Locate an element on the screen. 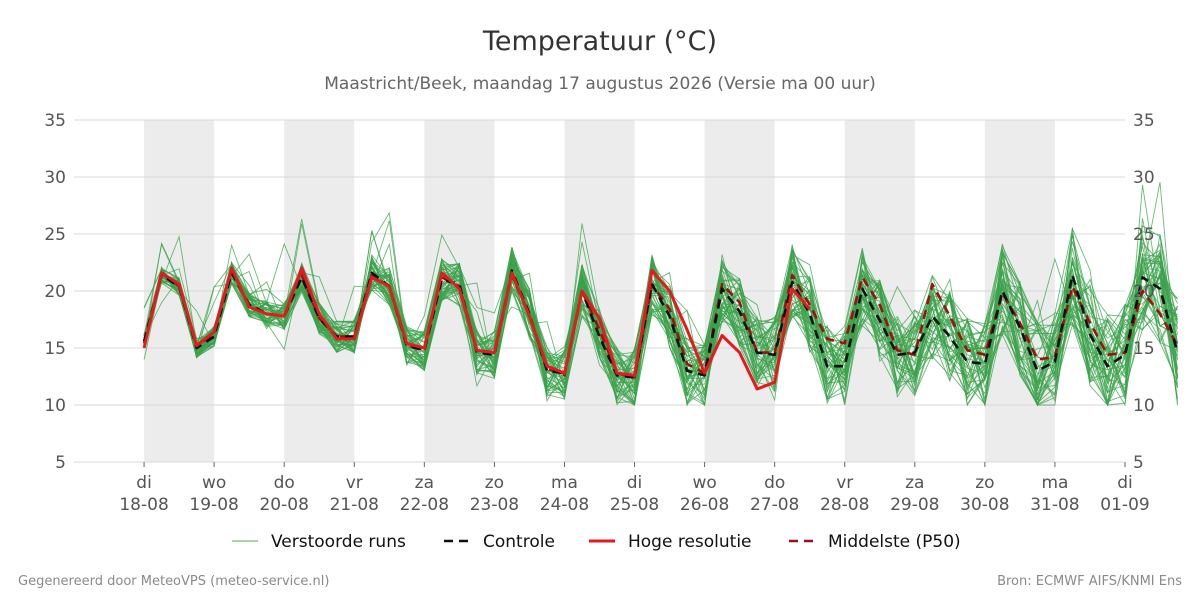 This screenshot has height=600, width=1200. x-tick-date-label: 23-08 is located at coordinates (494, 505).